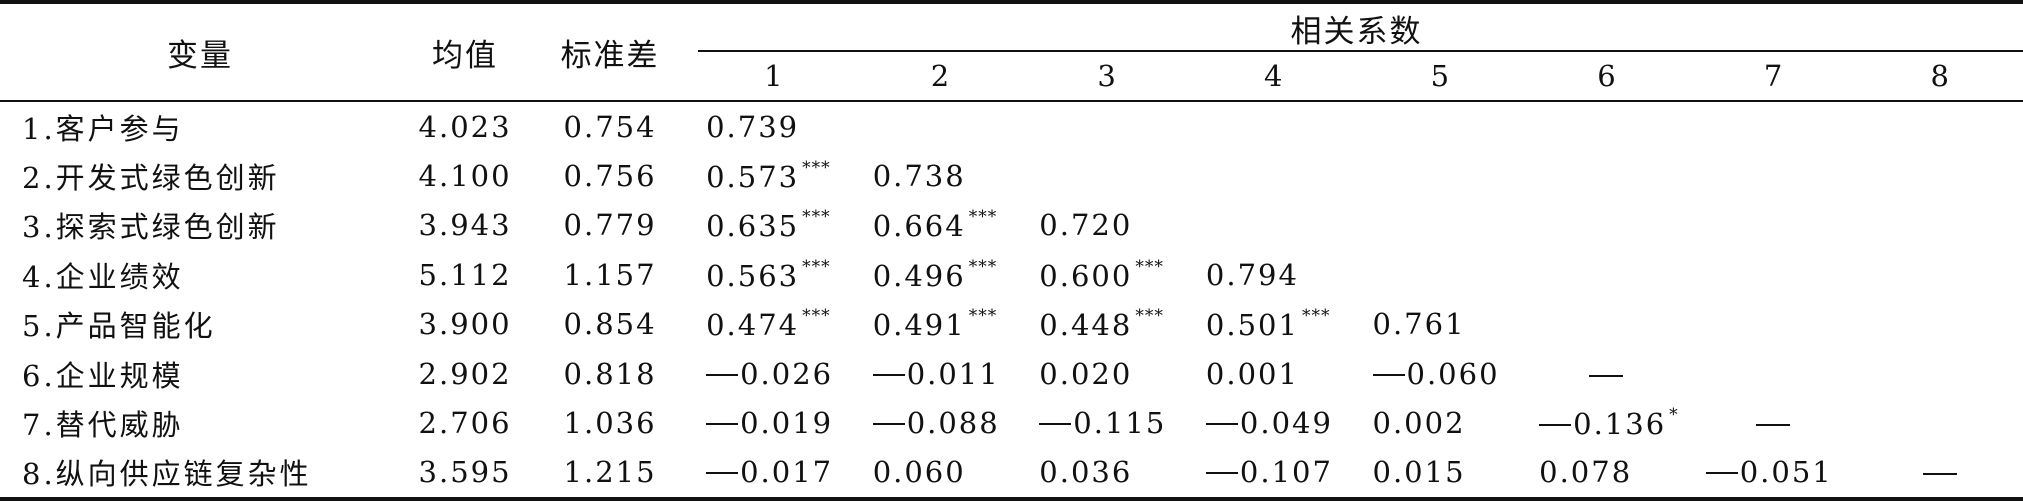  I want to click on variable-name-cell: 1.客户参与, so click(103, 128).